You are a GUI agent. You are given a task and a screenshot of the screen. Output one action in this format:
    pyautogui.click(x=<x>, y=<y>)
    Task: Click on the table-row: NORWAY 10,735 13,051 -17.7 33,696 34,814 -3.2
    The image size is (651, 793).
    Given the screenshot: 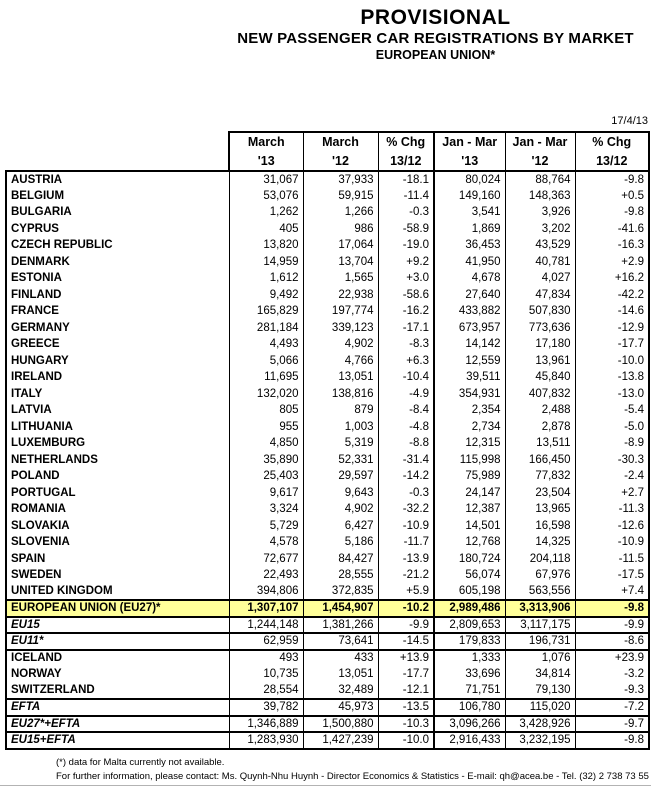 What is the action you would take?
    pyautogui.click(x=327, y=674)
    